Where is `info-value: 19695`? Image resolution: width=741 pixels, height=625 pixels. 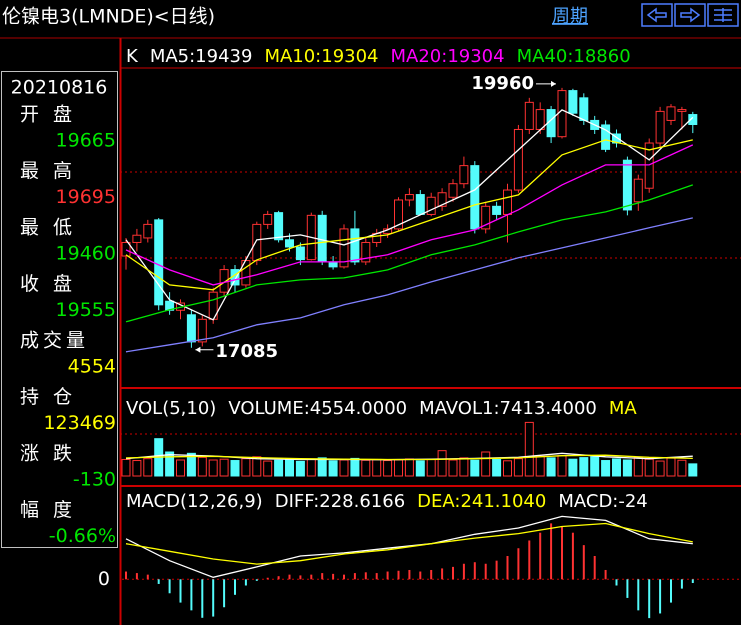 info-value: 19695 is located at coordinates (86, 197).